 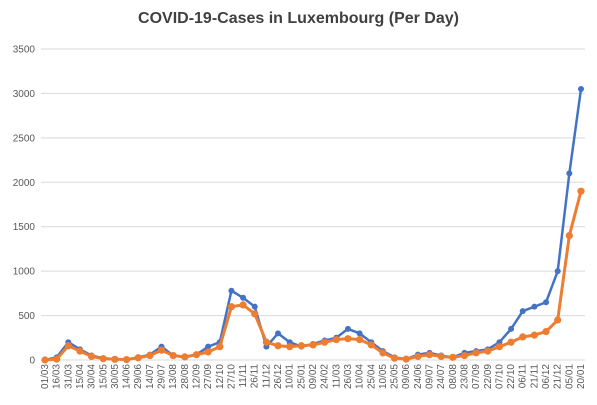 I want to click on x-tick-label: 27/09, so click(x=208, y=376).